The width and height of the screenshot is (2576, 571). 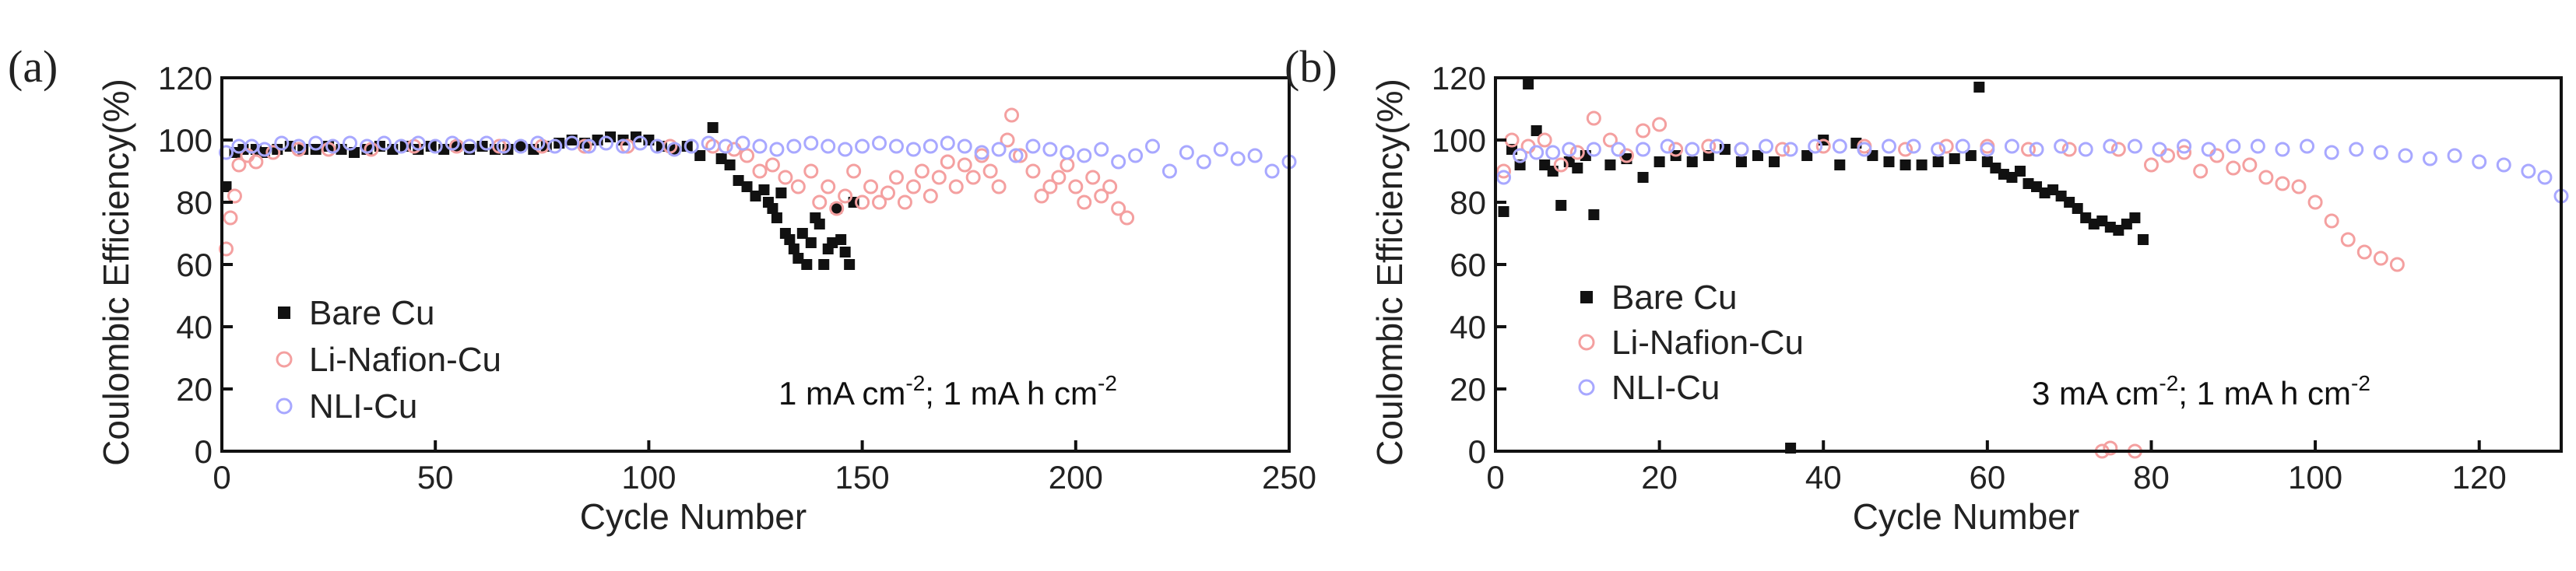 What do you see at coordinates (2479, 477) in the screenshot?
I see `x-tick-label: 120` at bounding box center [2479, 477].